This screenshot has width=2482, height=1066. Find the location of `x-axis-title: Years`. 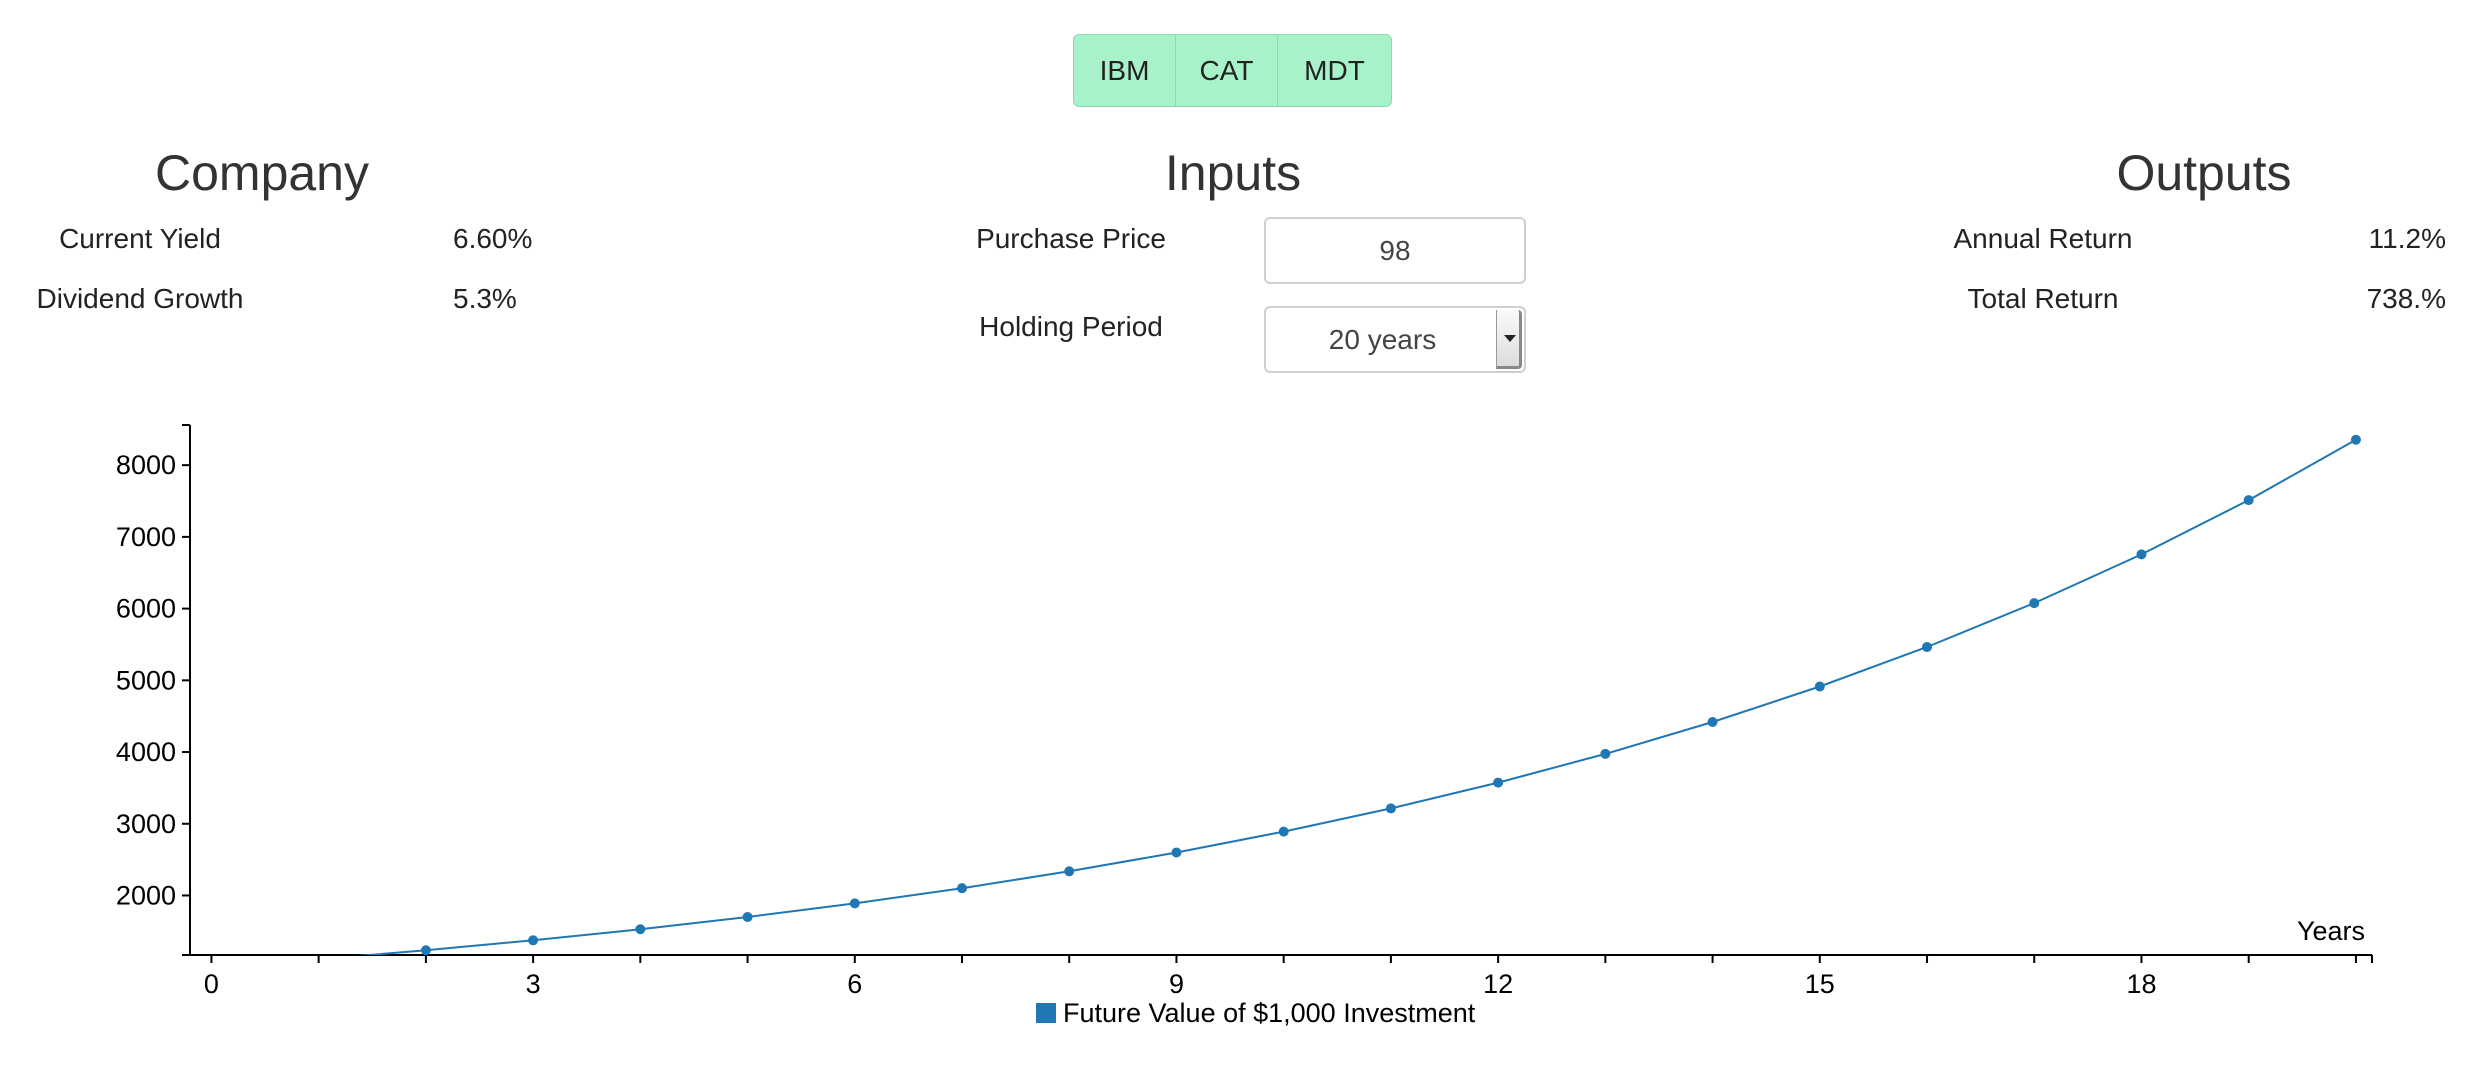

x-axis-title: Years is located at coordinates (2331, 931).